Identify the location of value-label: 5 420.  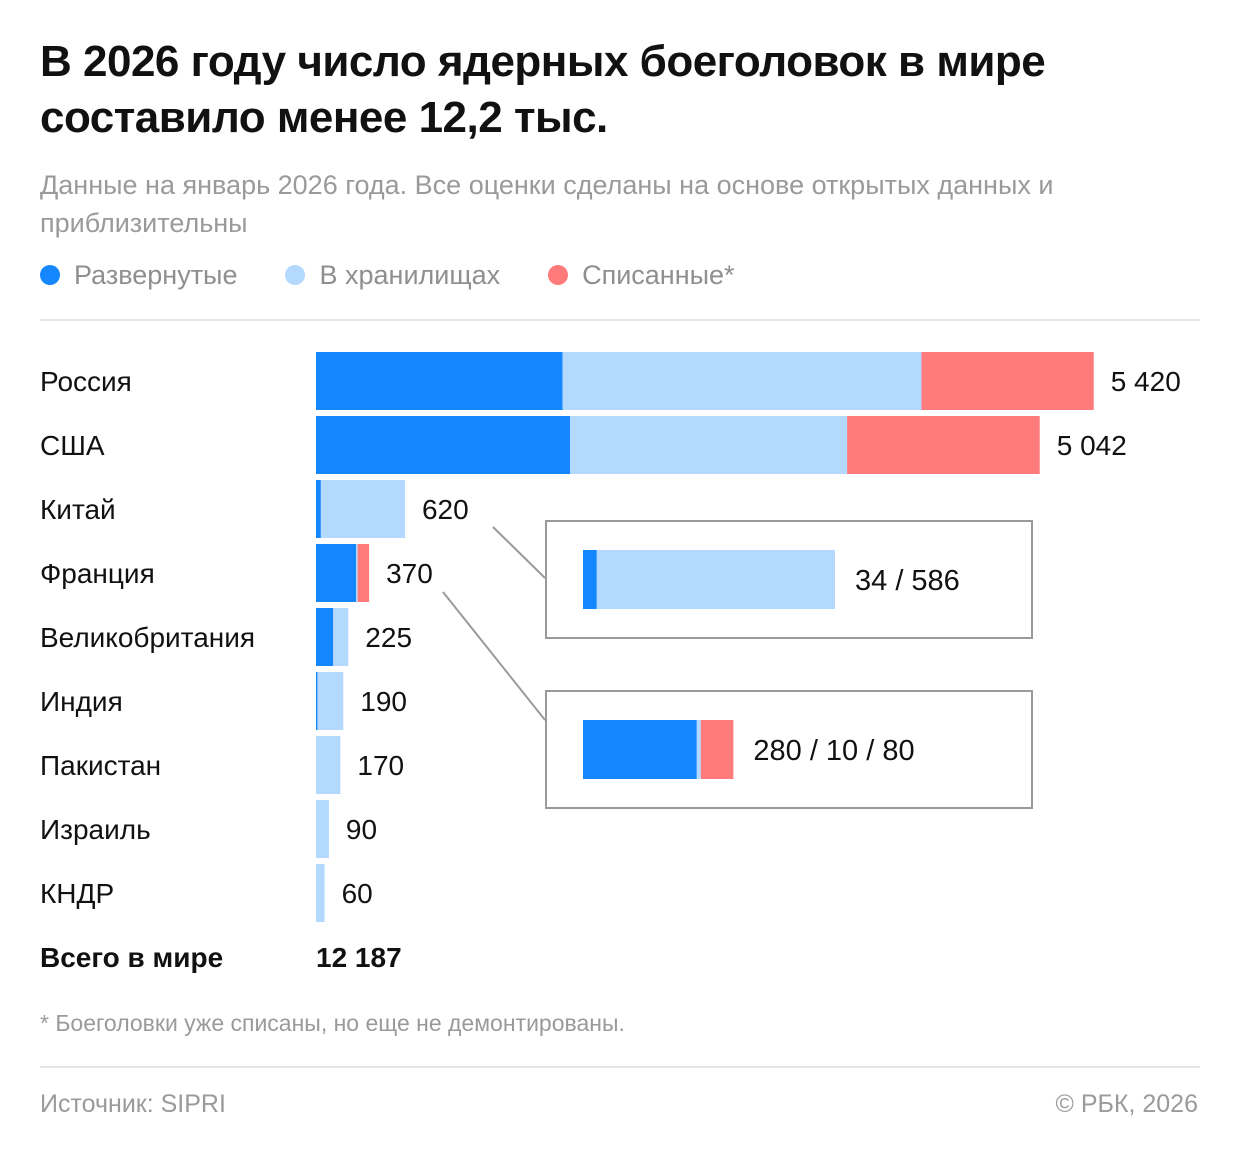
(1146, 381).